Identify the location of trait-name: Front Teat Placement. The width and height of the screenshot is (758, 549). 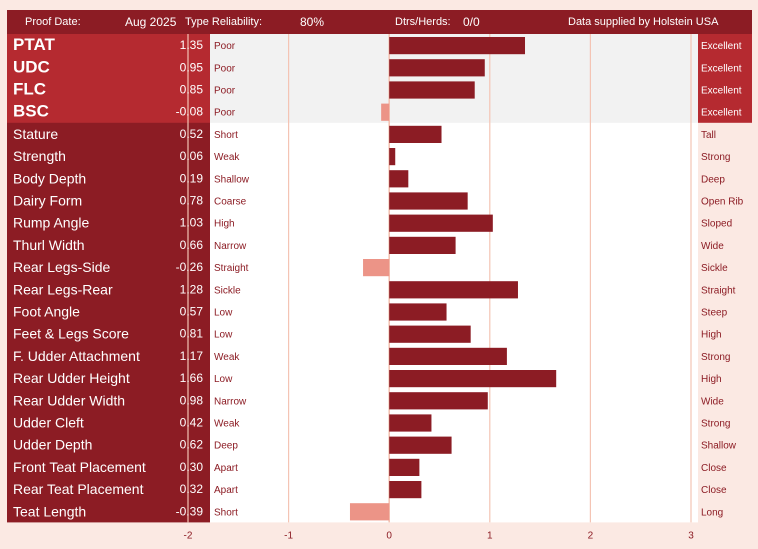
(79, 467).